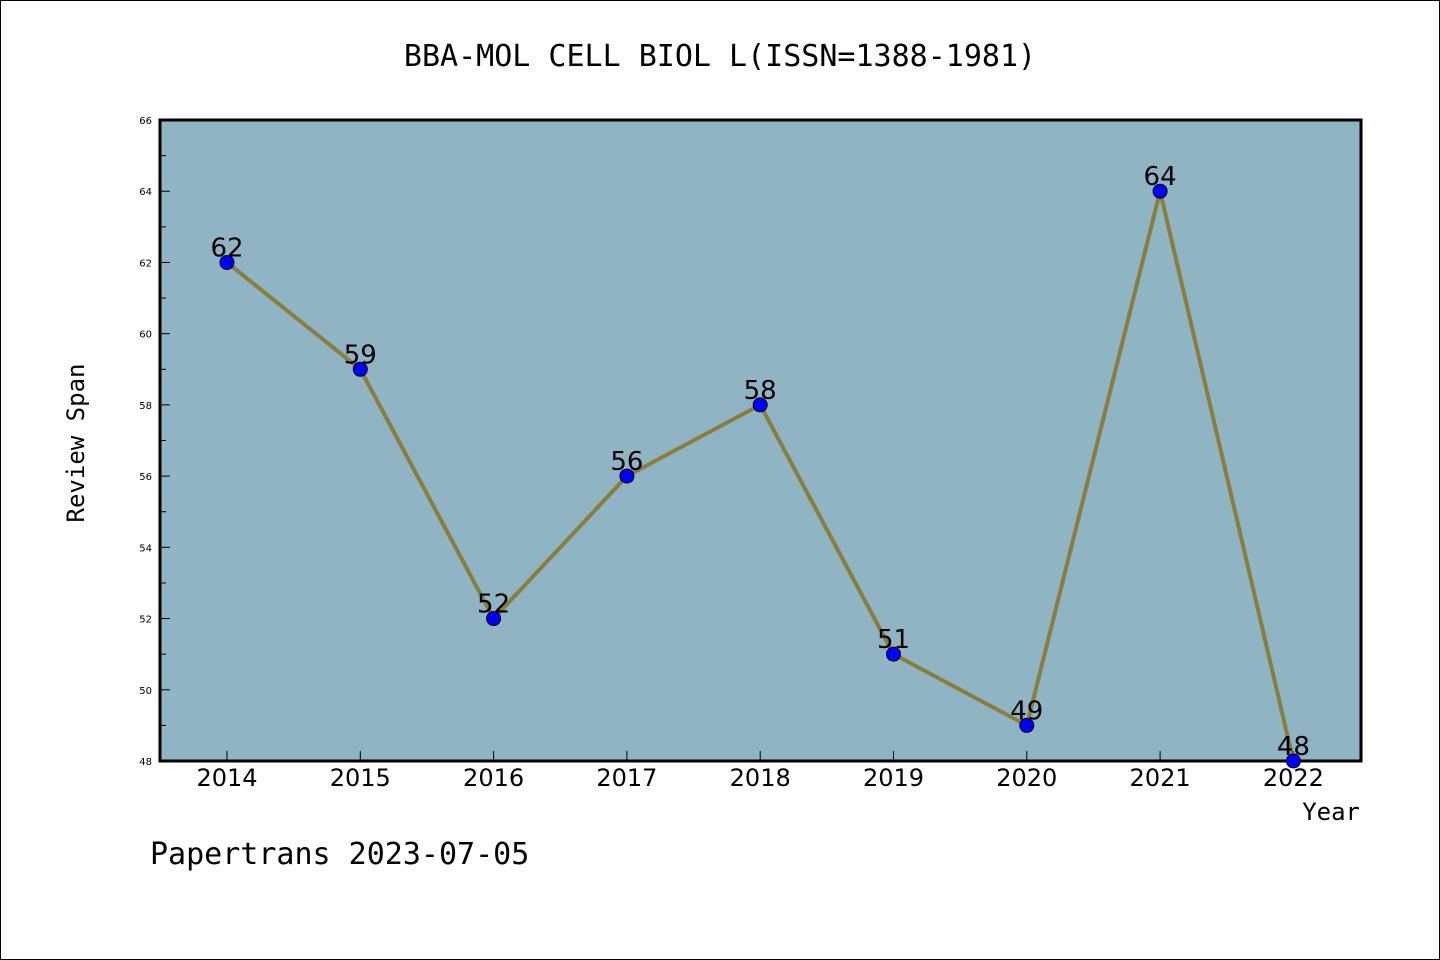 Image resolution: width=1440 pixels, height=960 pixels. I want to click on y-axis: 48 50 52 54 56 58 60 62 64 66, so click(154, 442).